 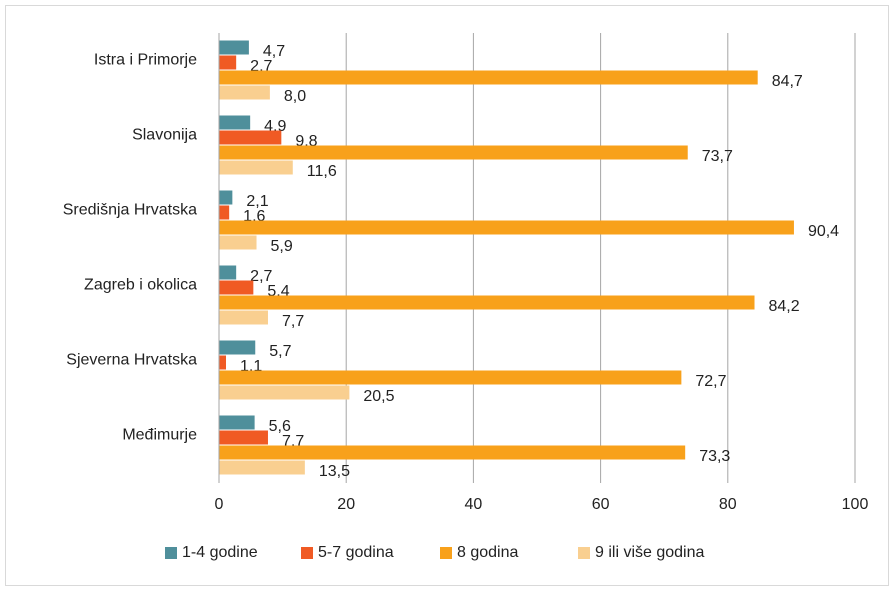 I want to click on y-tick-label: Sjeverna Hrvatska, so click(x=131, y=360).